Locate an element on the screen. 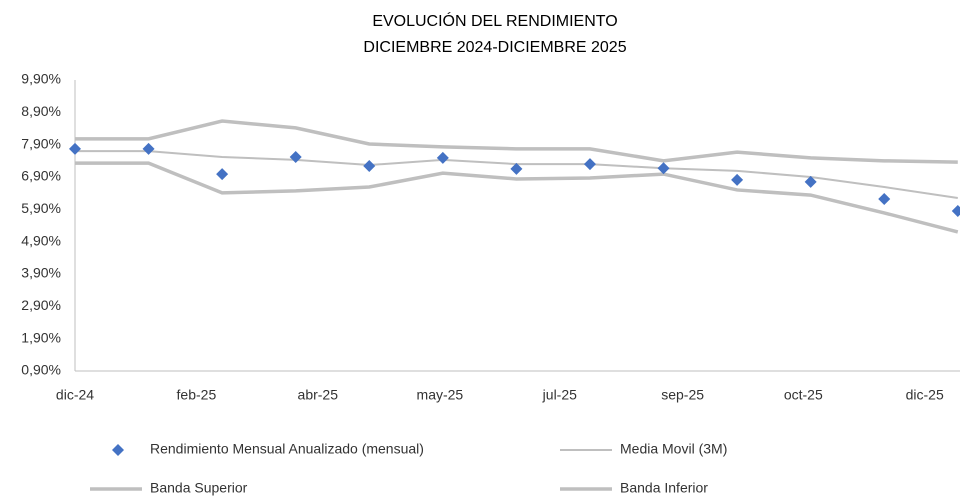  y-tick-label: 0,90% is located at coordinates (41, 370).